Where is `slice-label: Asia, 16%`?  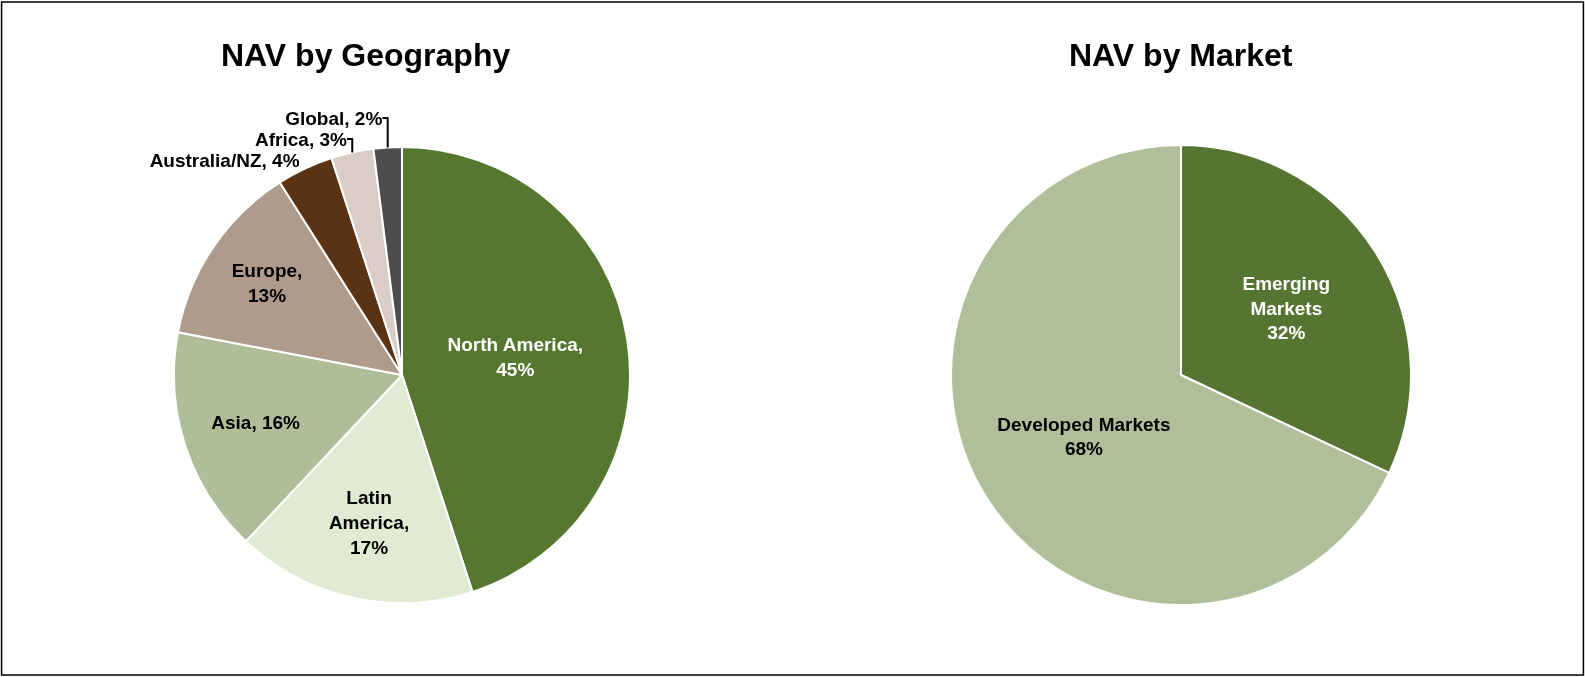 slice-label: Asia, 16% is located at coordinates (256, 423).